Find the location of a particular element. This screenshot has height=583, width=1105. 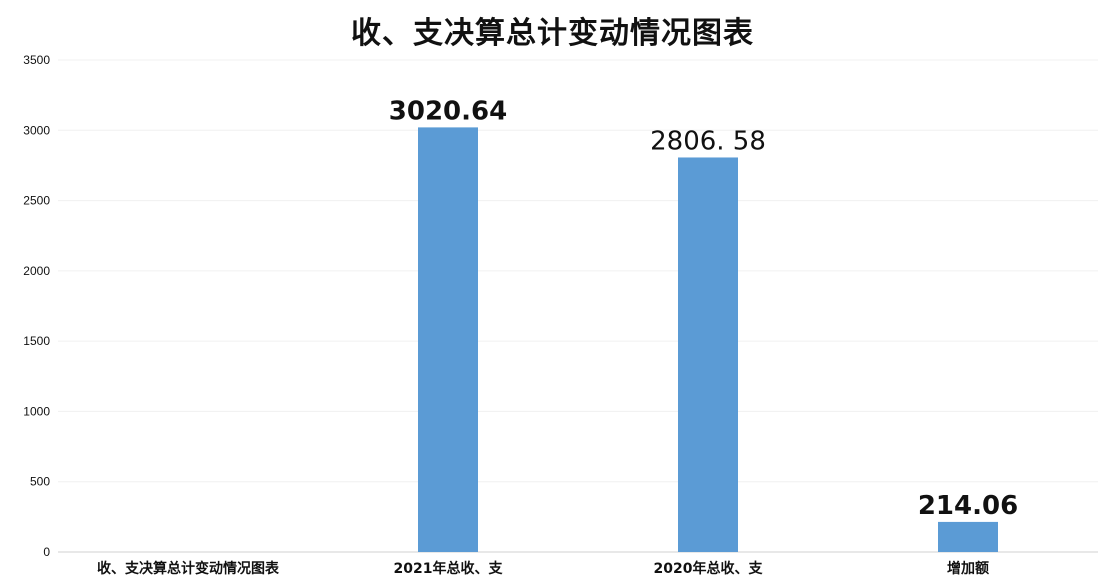

y-tick-label: 0 is located at coordinates (46, 552).